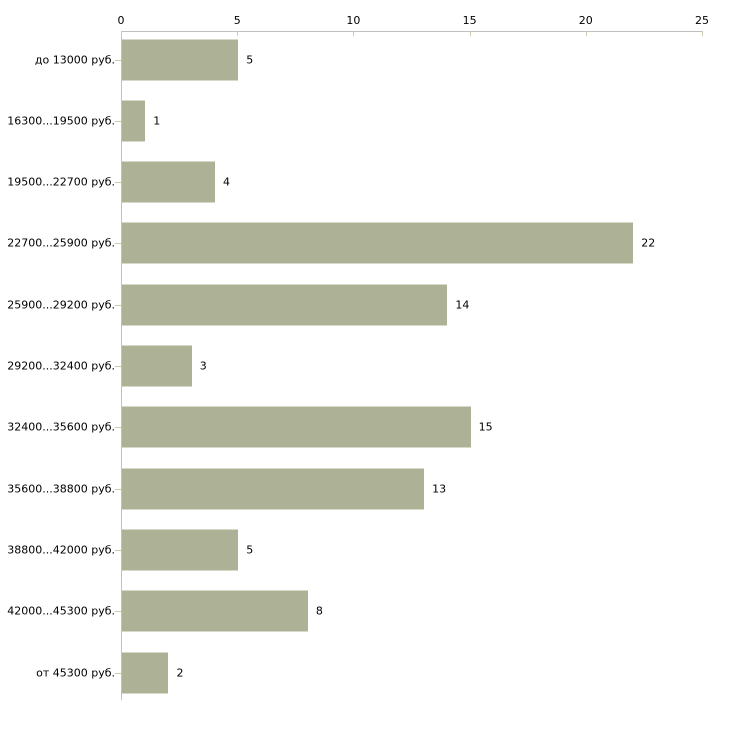 The width and height of the screenshot is (730, 730). I want to click on category-label: 32400...35600 руб., so click(61, 427).